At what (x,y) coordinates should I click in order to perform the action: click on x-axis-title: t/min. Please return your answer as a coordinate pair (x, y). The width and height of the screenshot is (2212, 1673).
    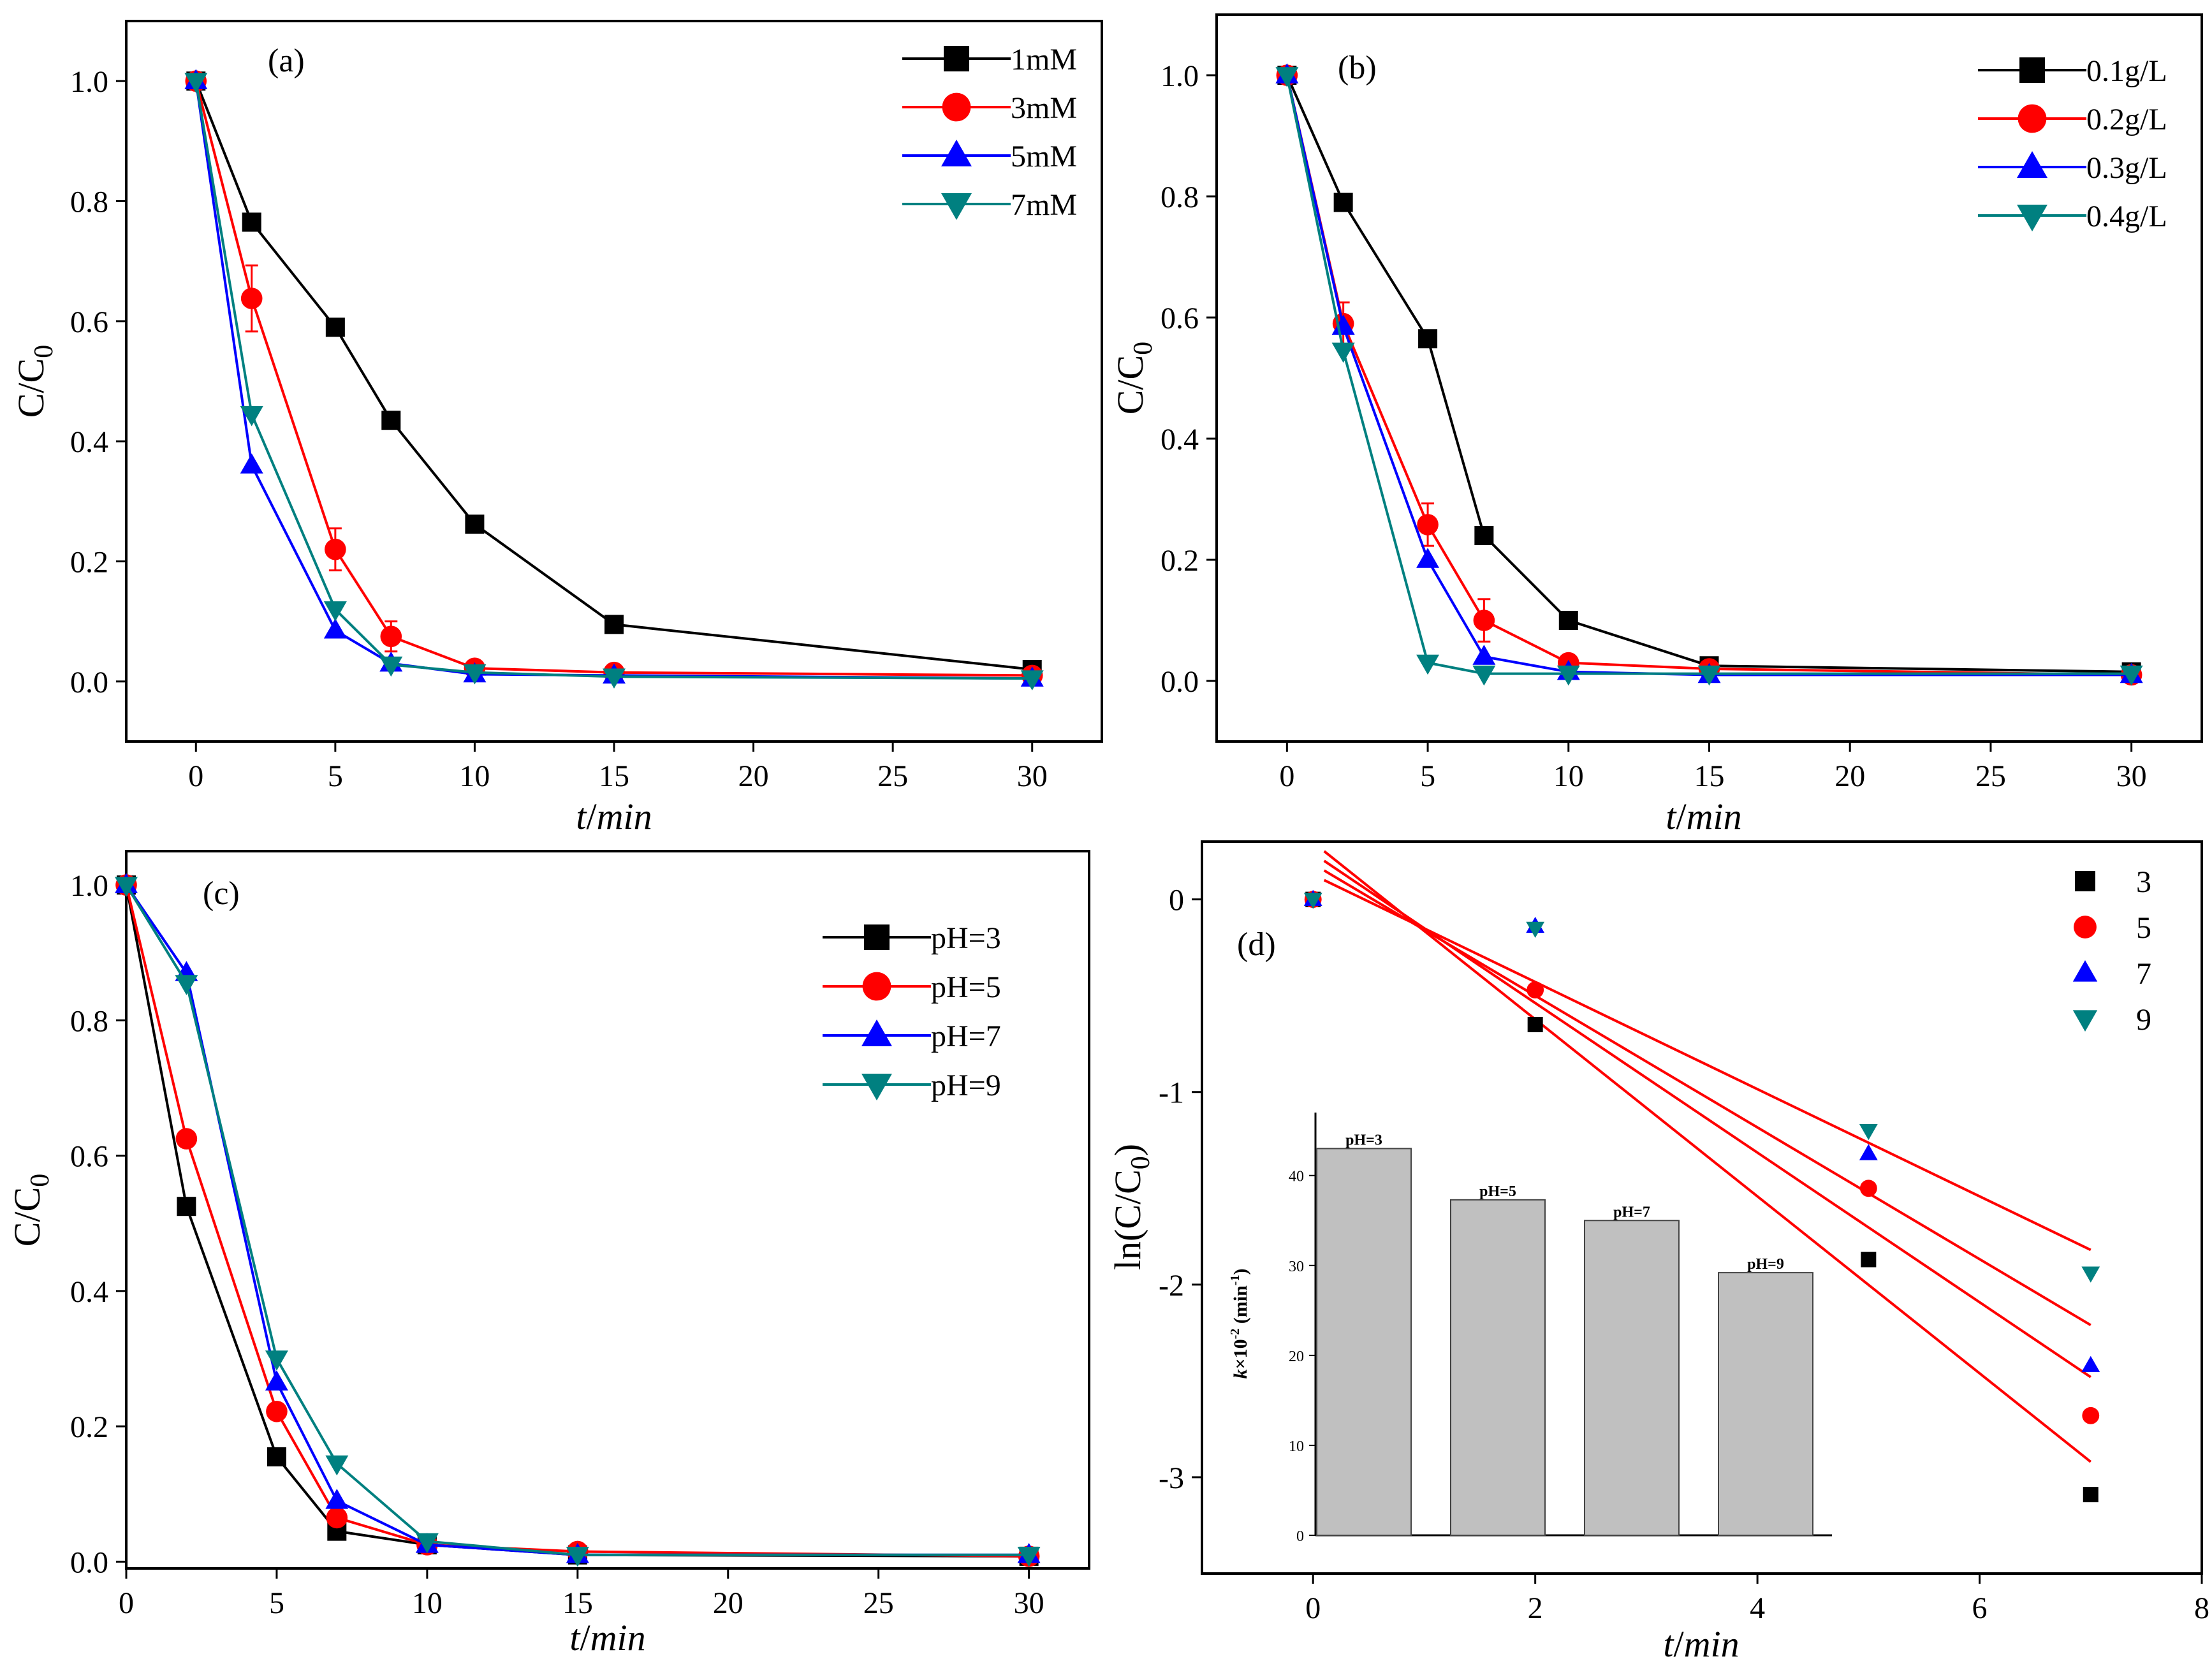
    Looking at the image, I should click on (614, 816).